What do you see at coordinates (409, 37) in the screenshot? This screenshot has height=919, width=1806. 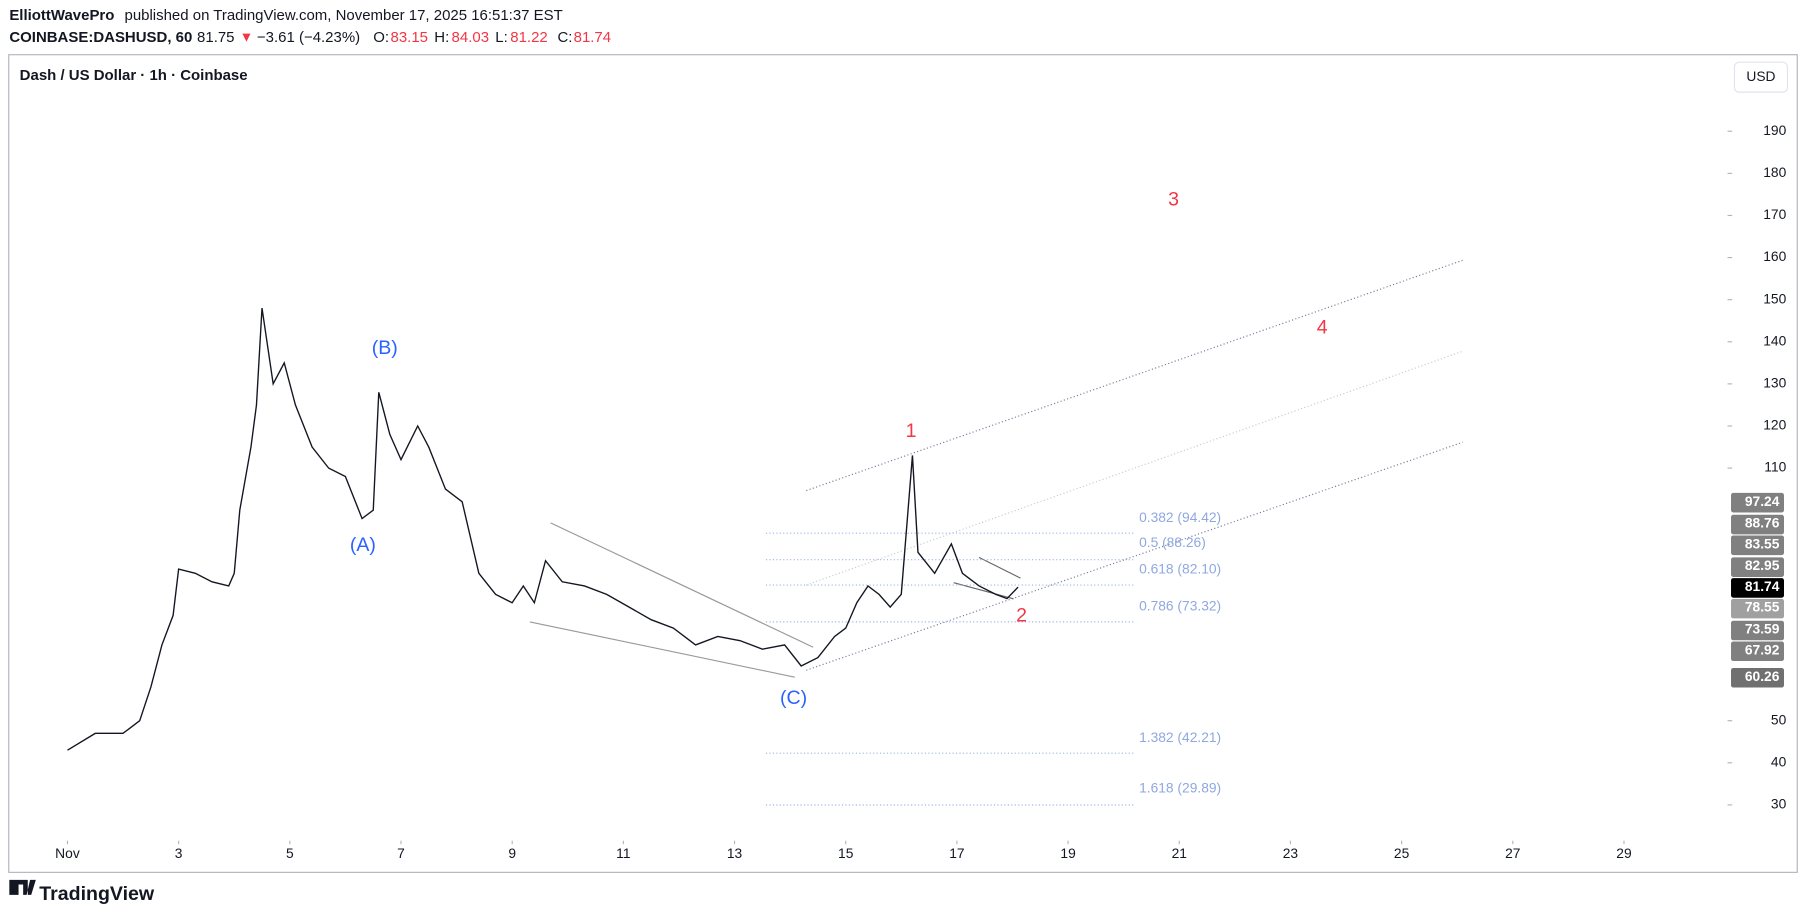 I see `open: 83.15` at bounding box center [409, 37].